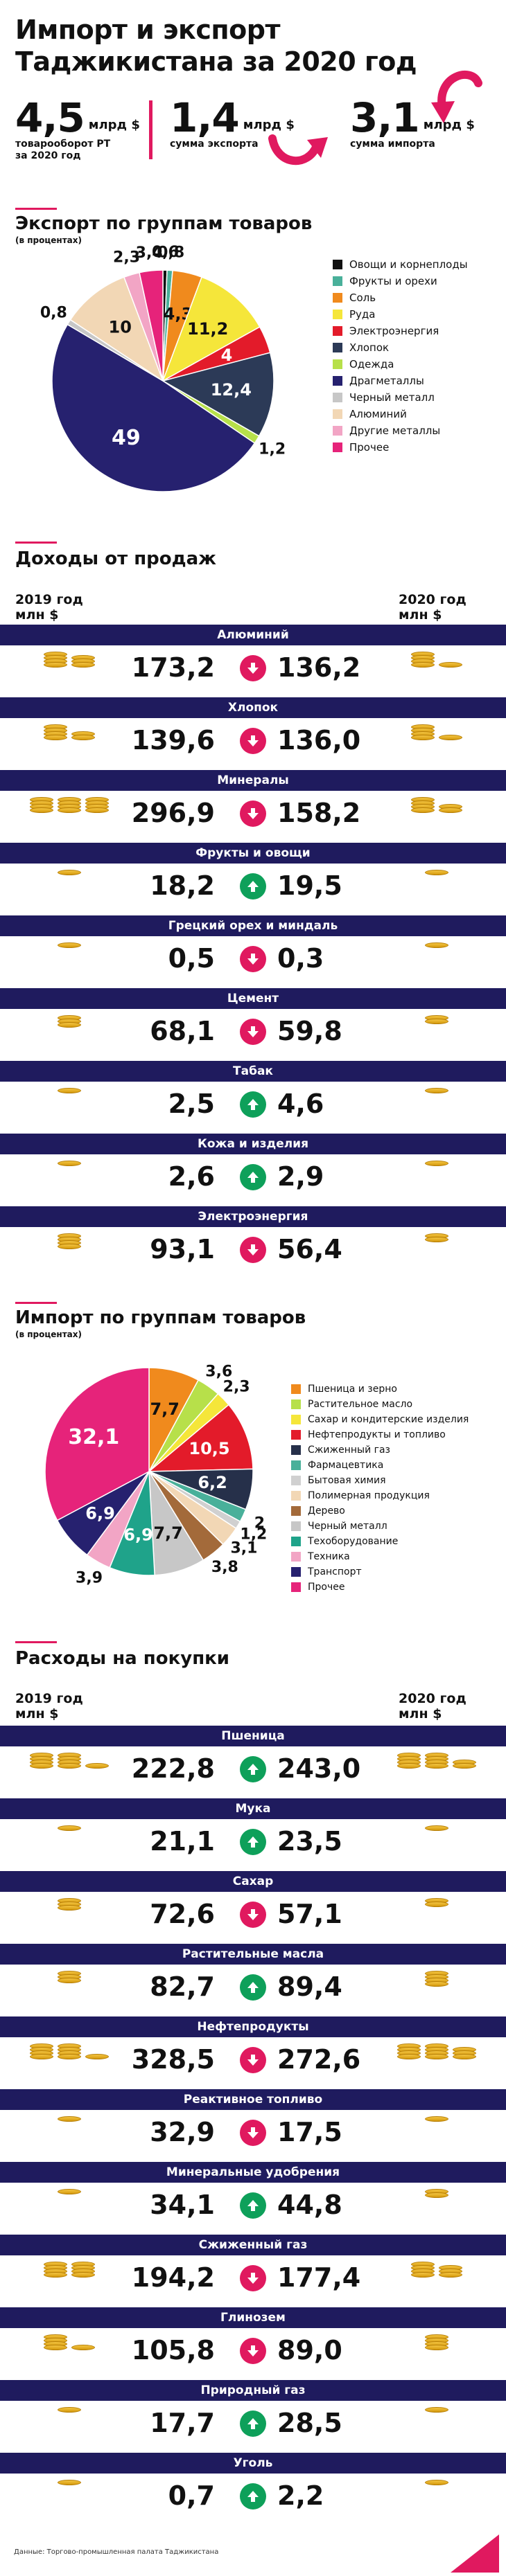 The width and height of the screenshot is (506, 2576). What do you see at coordinates (420, 615) in the screenshot?
I see `income-year-right-unit: млн $` at bounding box center [420, 615].